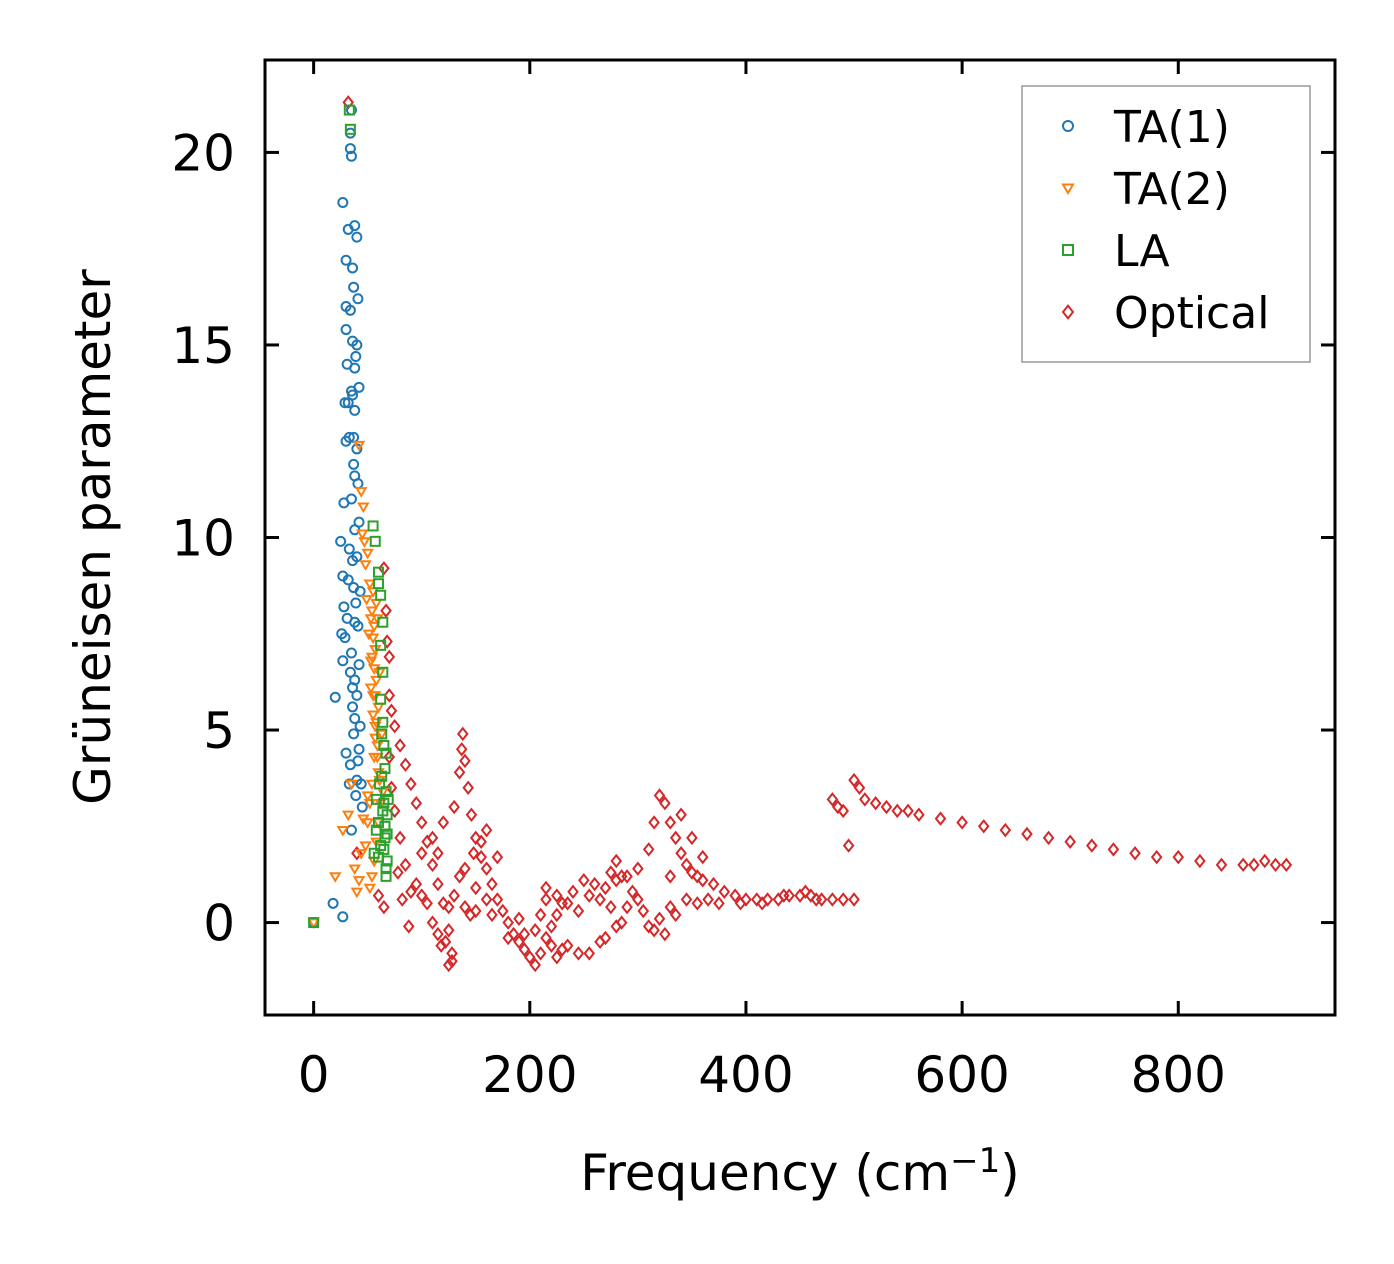  Describe the element at coordinates (314, 1075) in the screenshot. I see `x-tick-label: 0` at that location.